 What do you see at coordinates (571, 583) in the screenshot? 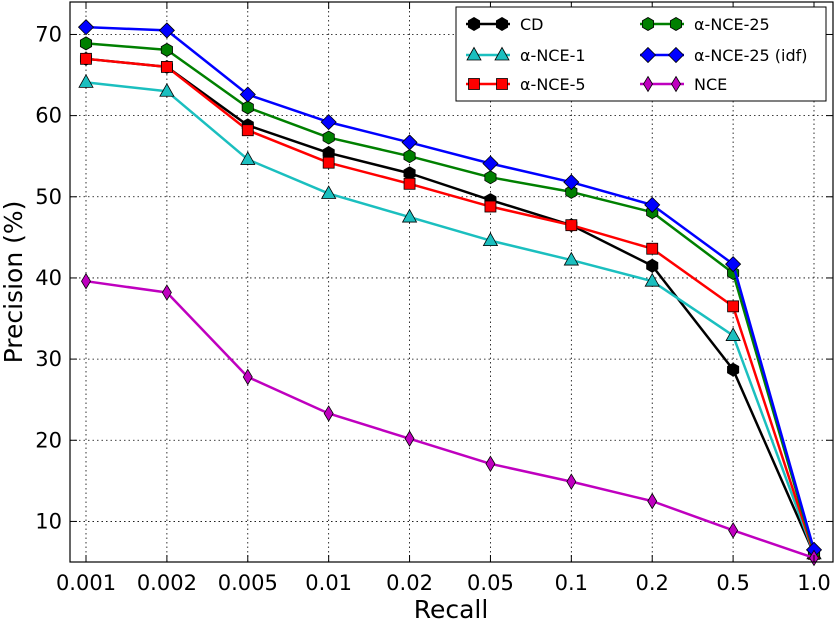
I see `x-tick-label: 0.1` at bounding box center [571, 583].